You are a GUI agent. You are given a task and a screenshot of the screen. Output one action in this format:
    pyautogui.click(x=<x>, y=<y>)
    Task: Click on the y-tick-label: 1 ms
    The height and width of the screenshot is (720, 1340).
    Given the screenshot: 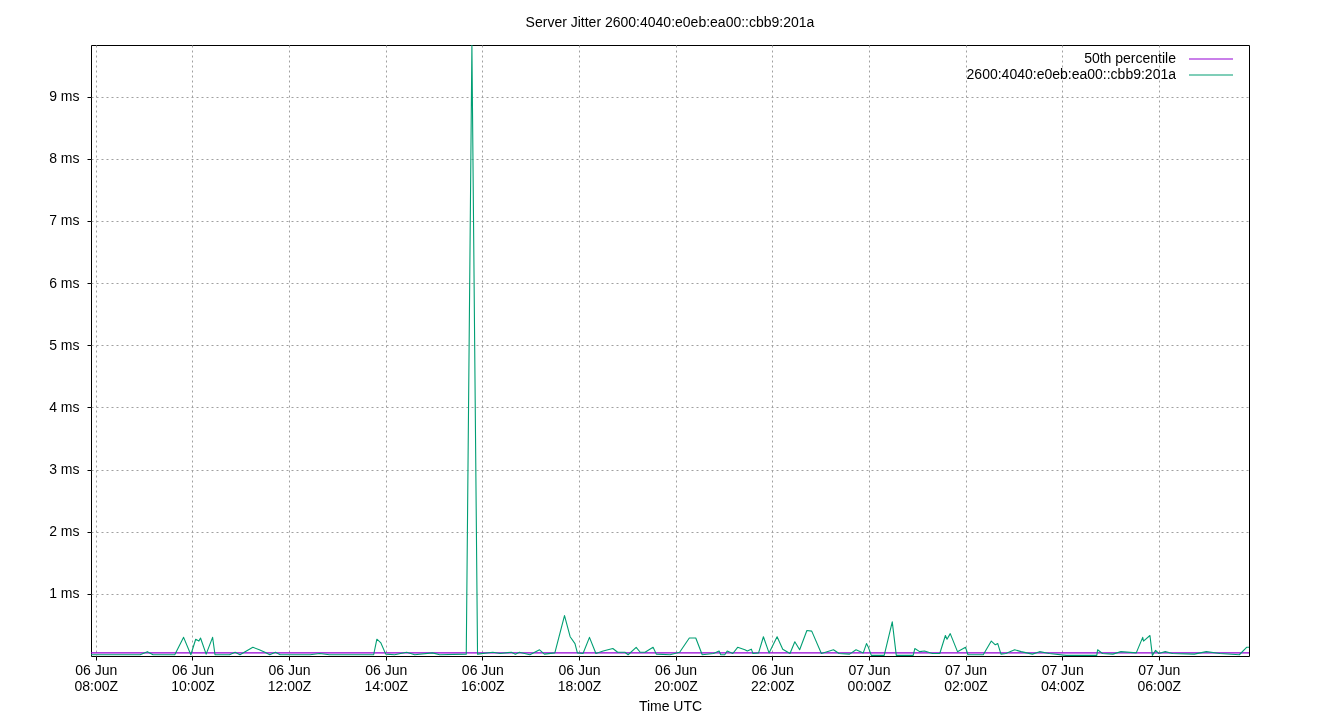 What is the action you would take?
    pyautogui.click(x=64, y=593)
    